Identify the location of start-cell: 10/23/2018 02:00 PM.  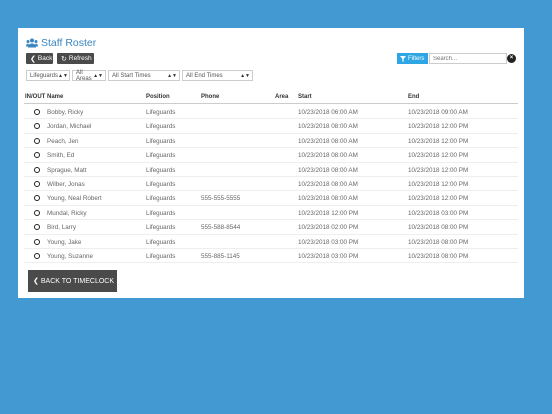
(328, 228).